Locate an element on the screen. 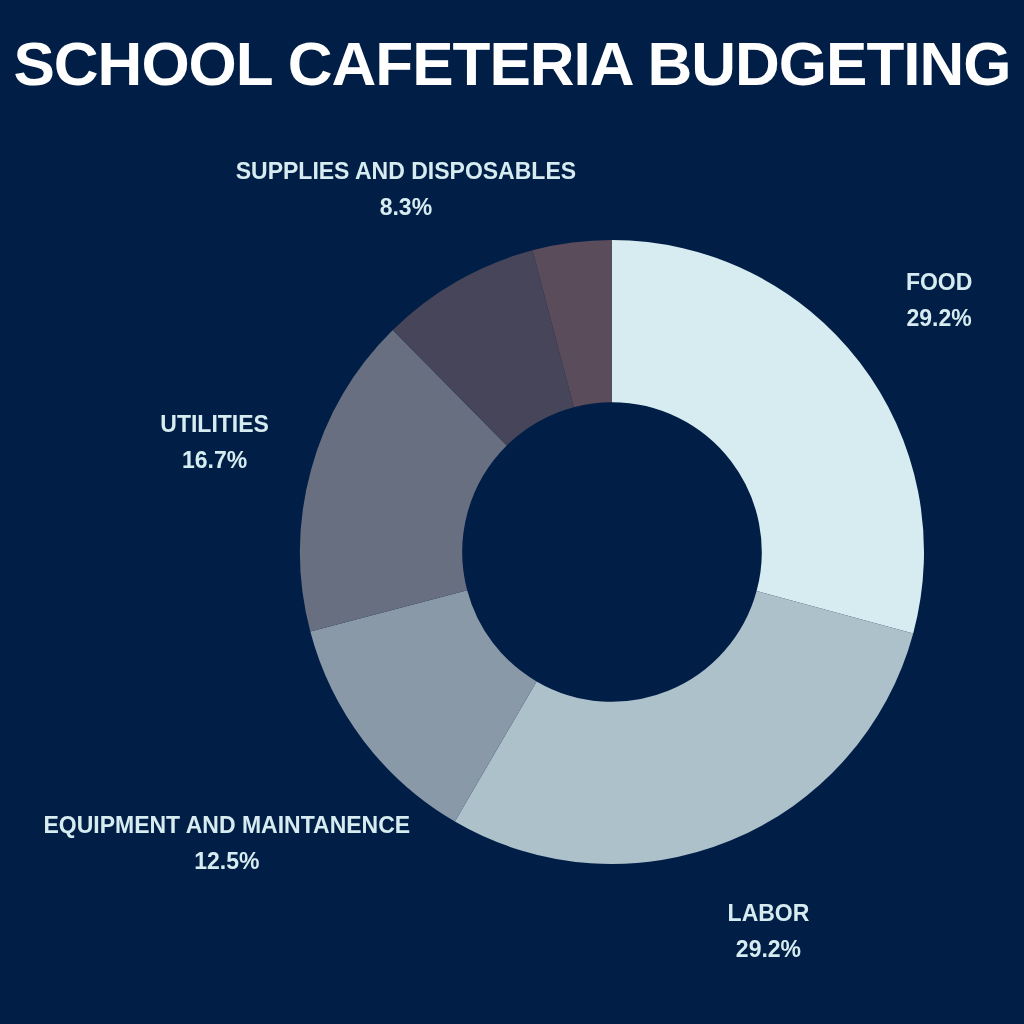  slice-label: LABOR is located at coordinates (768, 913).